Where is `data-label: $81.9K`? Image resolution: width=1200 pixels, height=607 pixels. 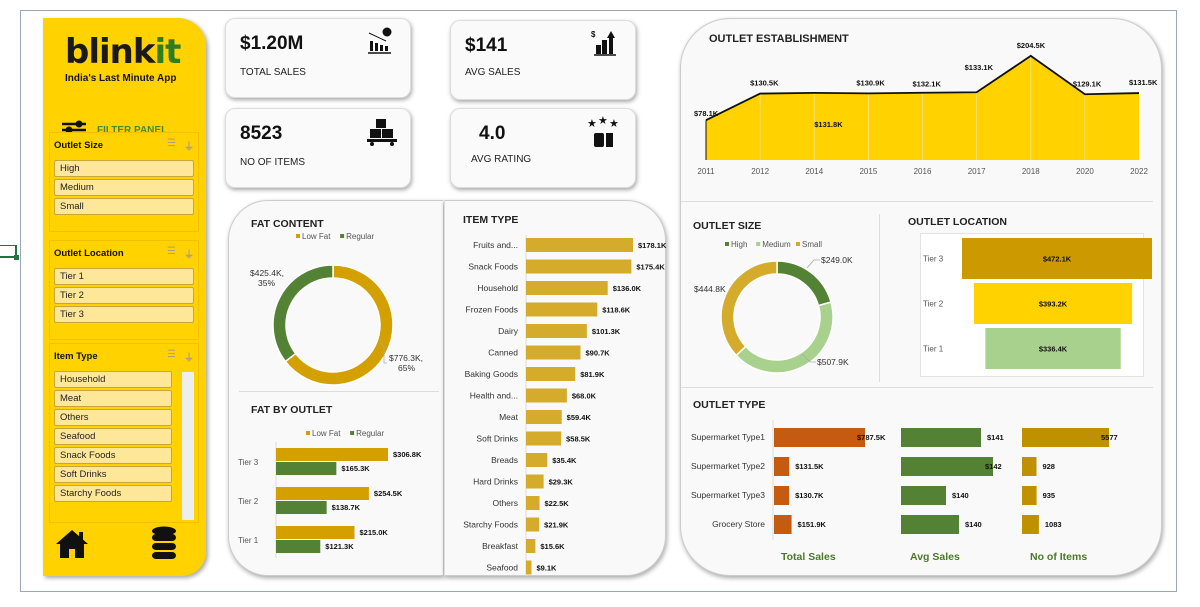 data-label: $81.9K is located at coordinates (592, 374).